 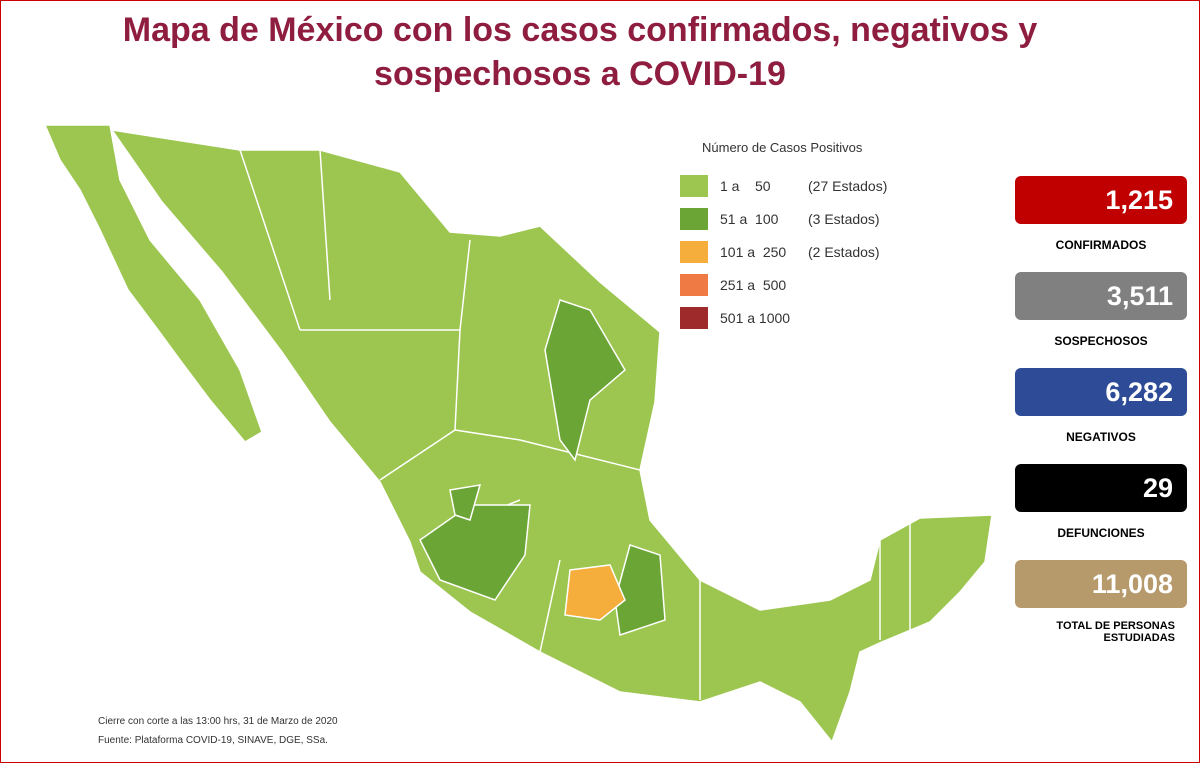 I want to click on nuevo-leon, so click(x=585, y=380).